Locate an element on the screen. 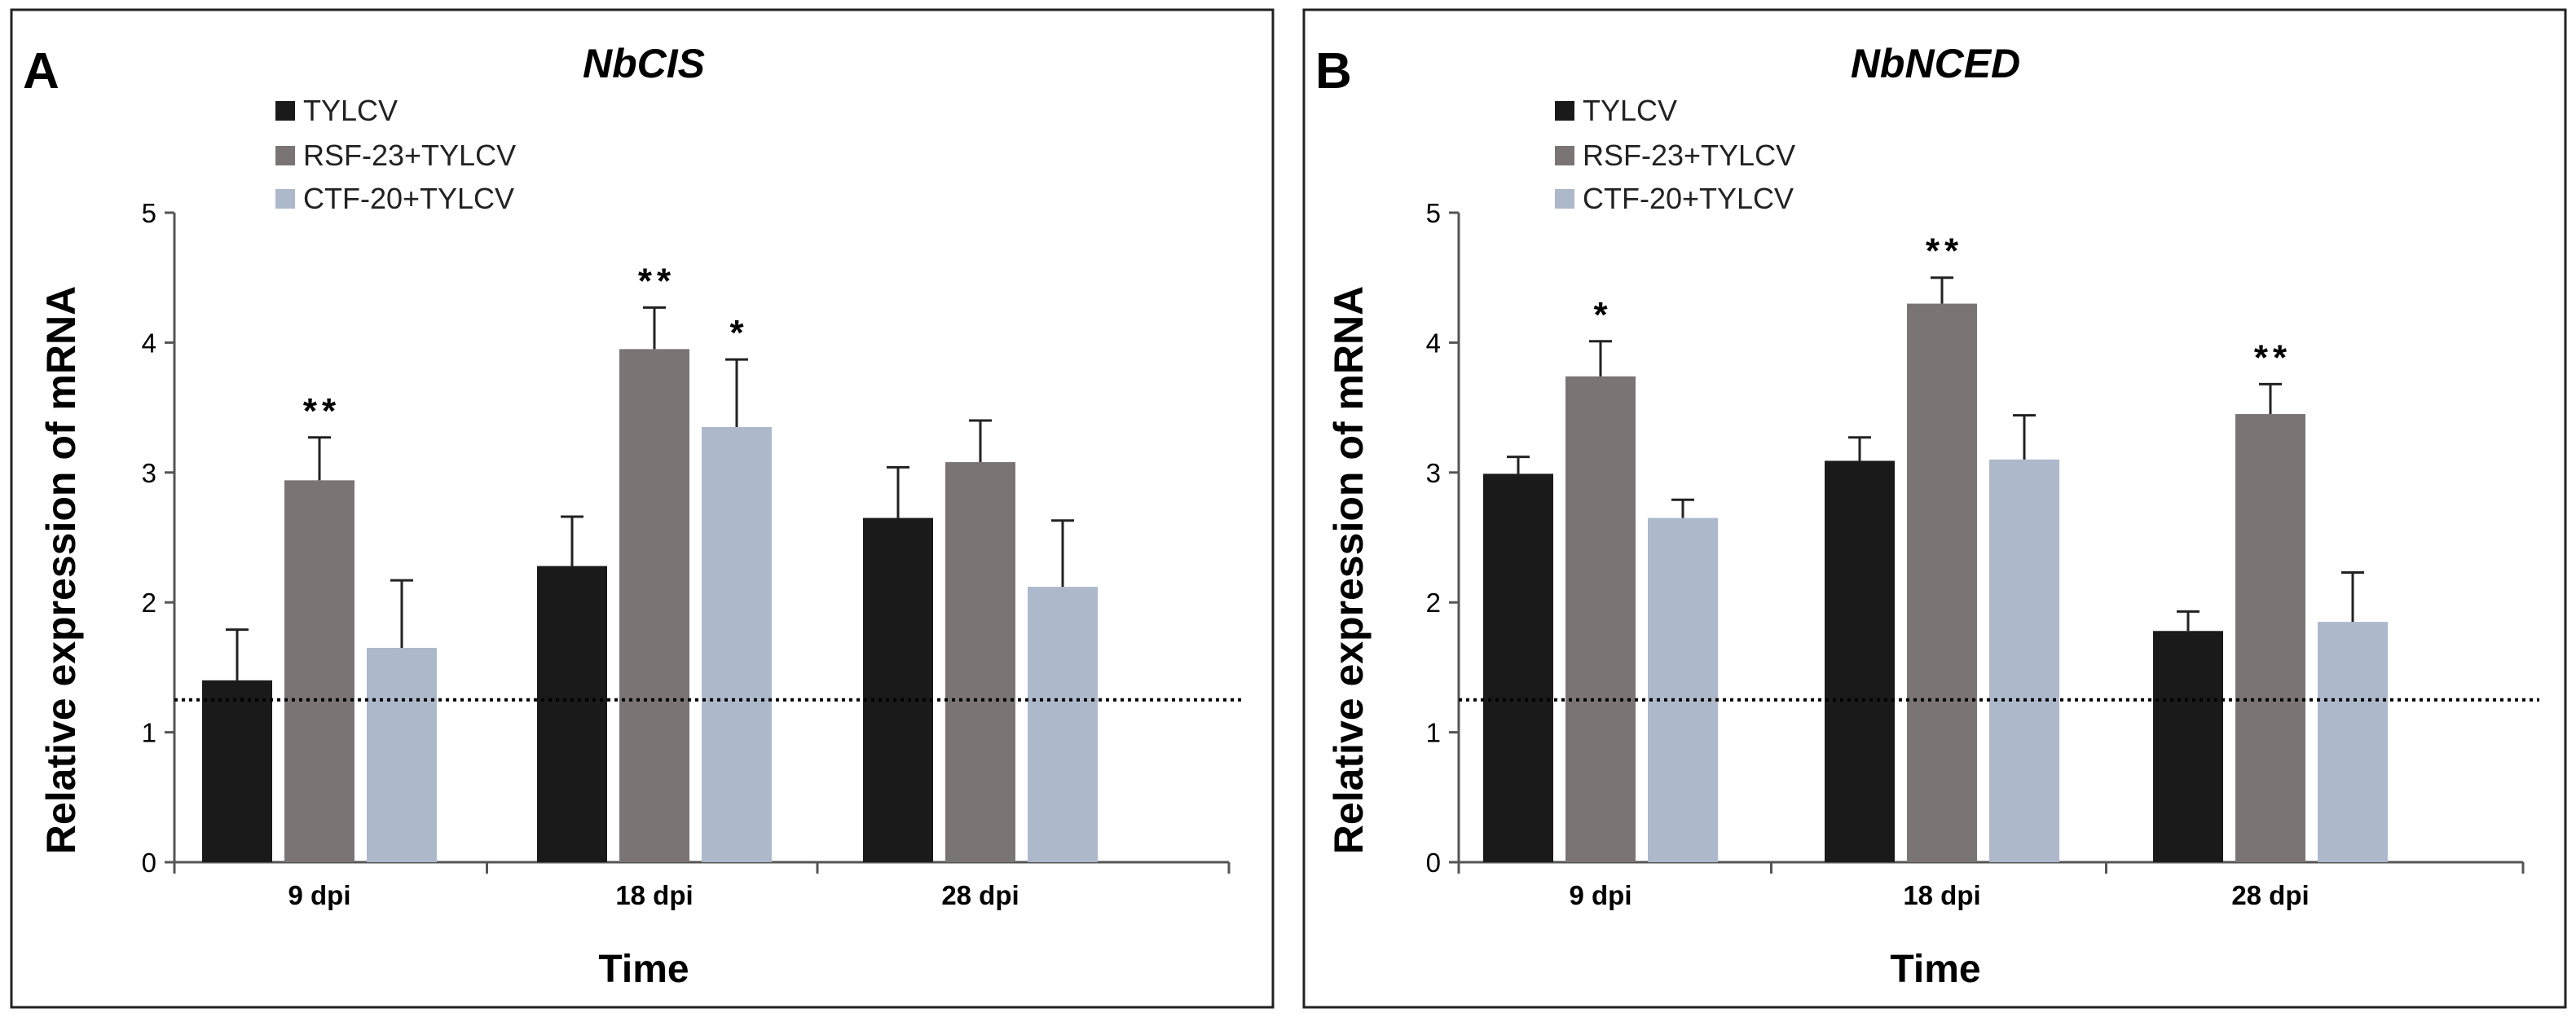 The image size is (2576, 1026). panel-letter: B is located at coordinates (1334, 71).